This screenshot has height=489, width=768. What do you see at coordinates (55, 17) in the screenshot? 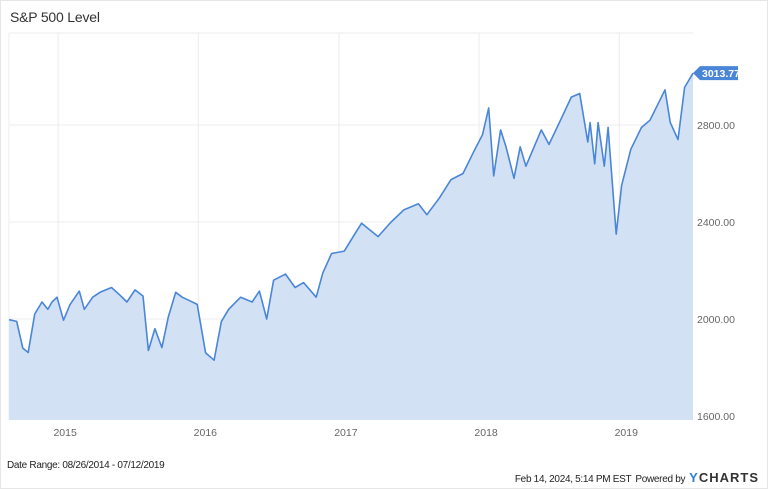
I see `chart-title: S&P 500 Level` at bounding box center [55, 17].